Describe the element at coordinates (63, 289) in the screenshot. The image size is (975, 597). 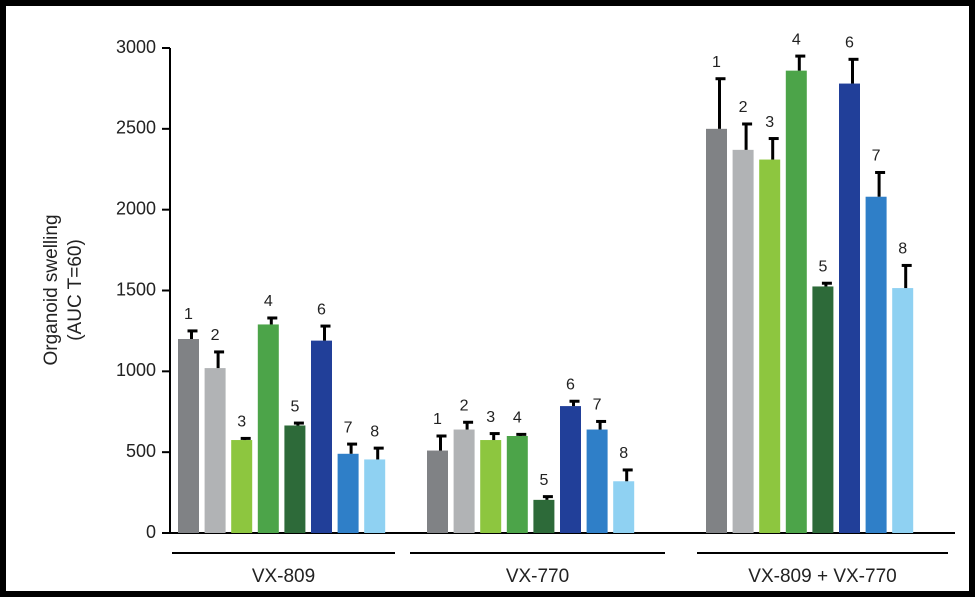
I see `y-axis-title: Organoid swelling (AUC T=60)` at that location.